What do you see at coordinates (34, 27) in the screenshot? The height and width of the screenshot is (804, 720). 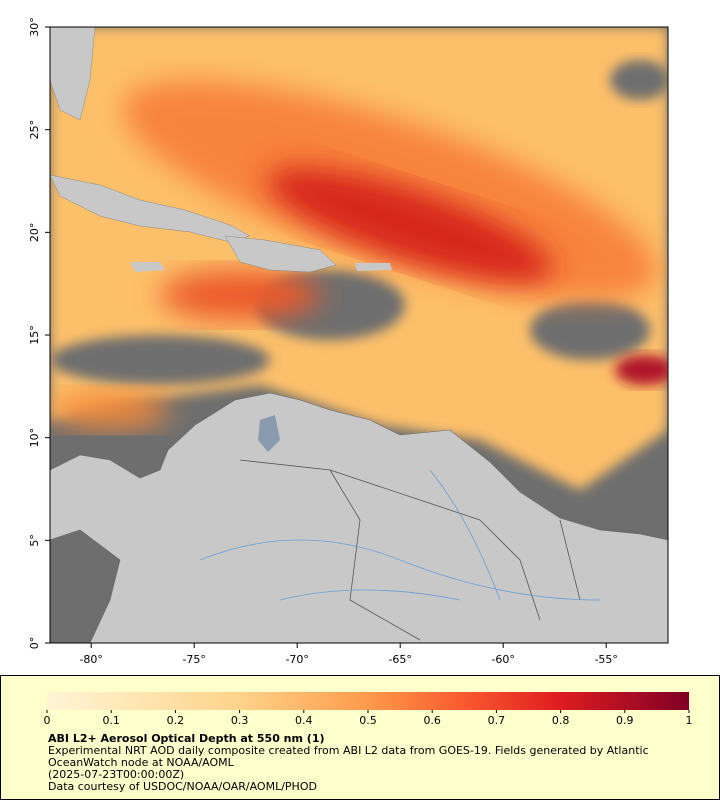 I see `y-tick-label: 30°` at bounding box center [34, 27].